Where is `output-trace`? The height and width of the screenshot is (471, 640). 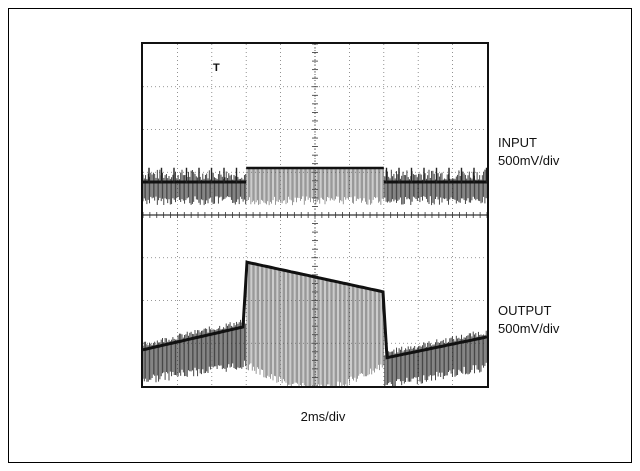 output-trace is located at coordinates (315, 323).